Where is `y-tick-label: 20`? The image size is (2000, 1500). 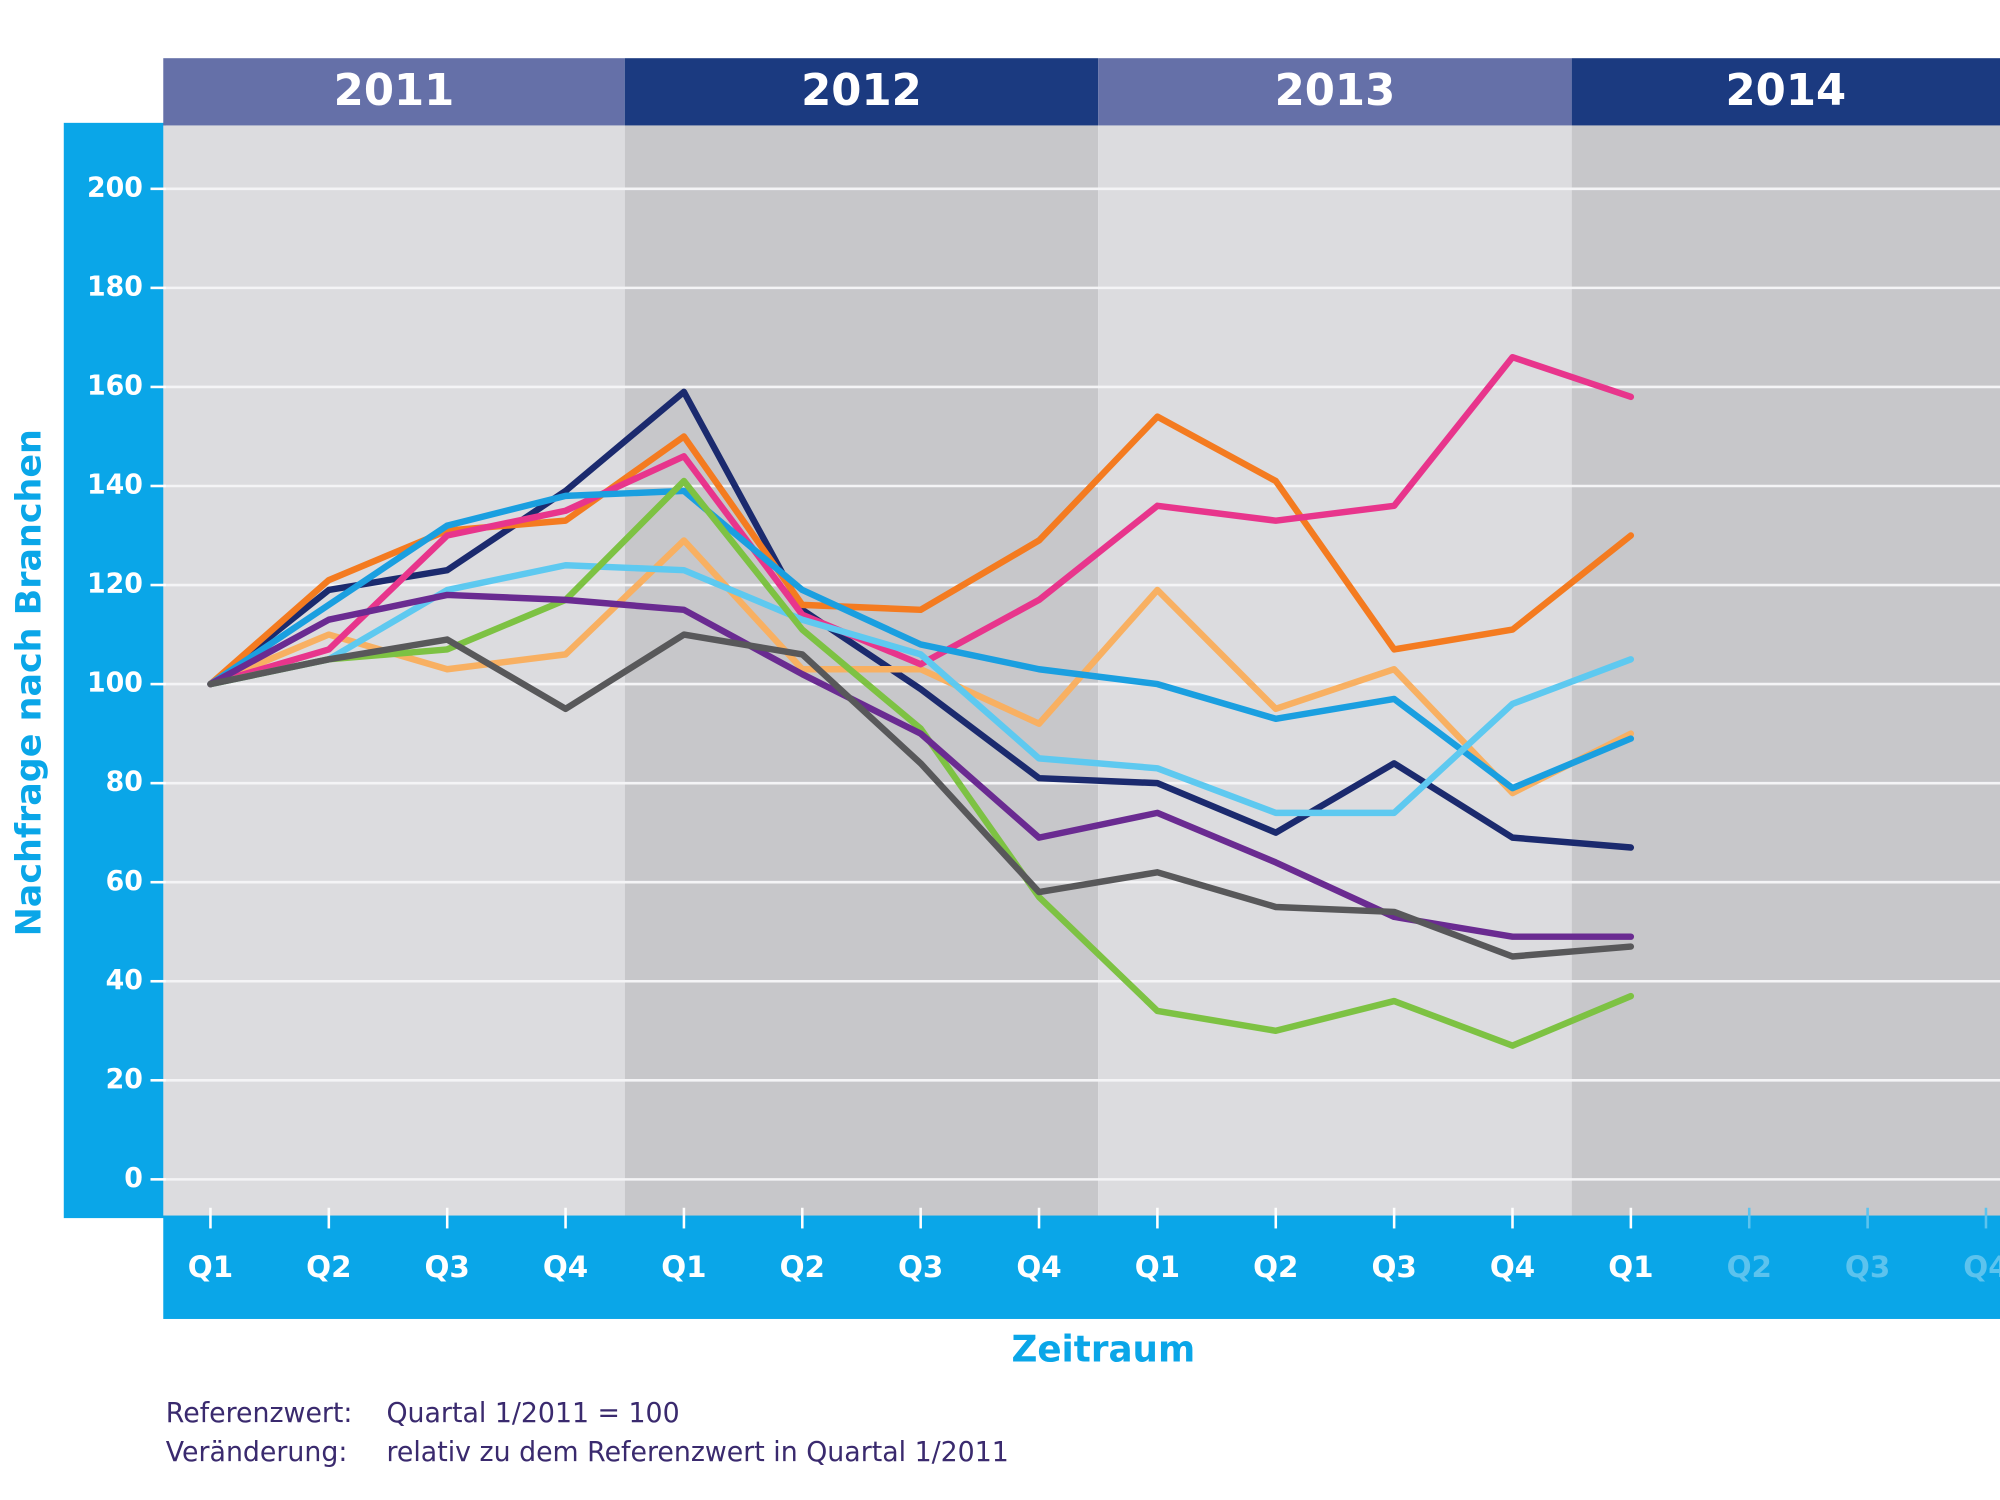
y-tick-label: 20 is located at coordinates (124, 1079).